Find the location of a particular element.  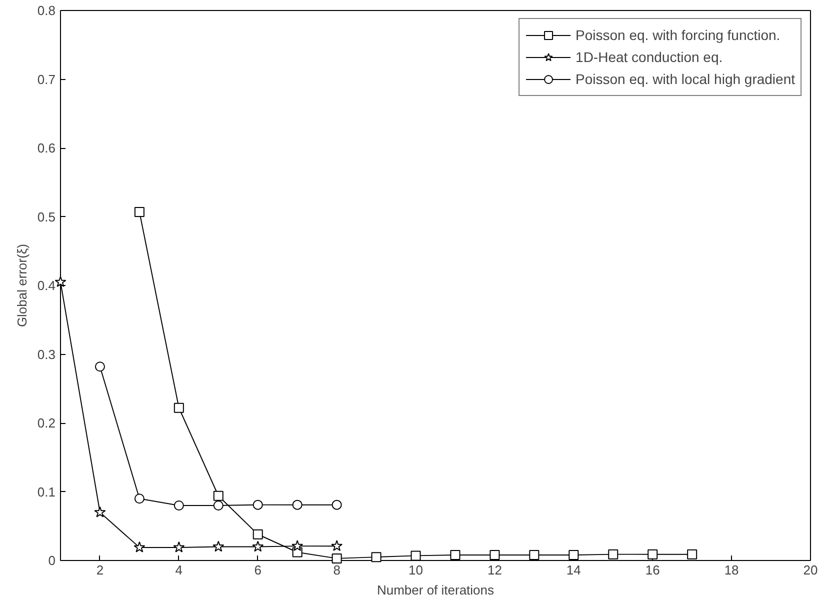

legend-label: 1D-Heat conduction eq. is located at coordinates (649, 57).